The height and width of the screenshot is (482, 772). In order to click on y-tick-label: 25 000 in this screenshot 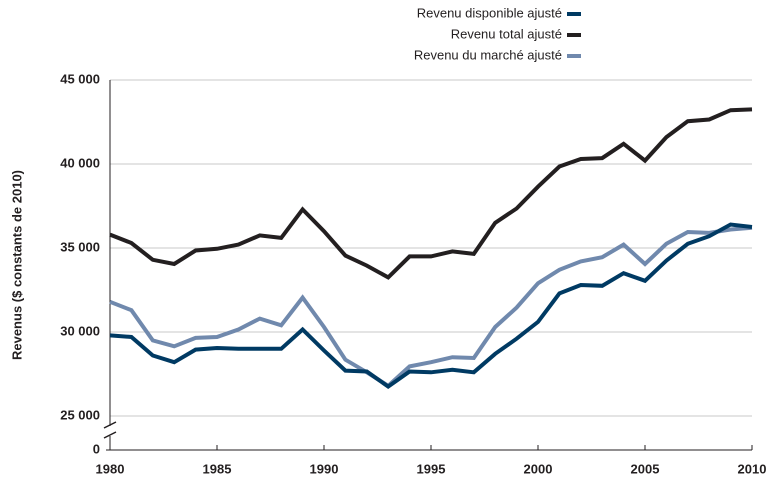, I will do `click(80, 414)`.